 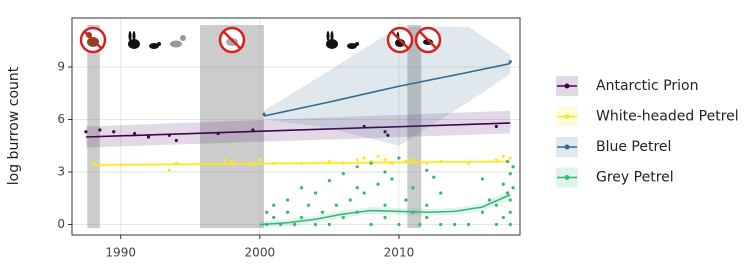 I want to click on legend-label: Blue Petrel, so click(x=633, y=147).